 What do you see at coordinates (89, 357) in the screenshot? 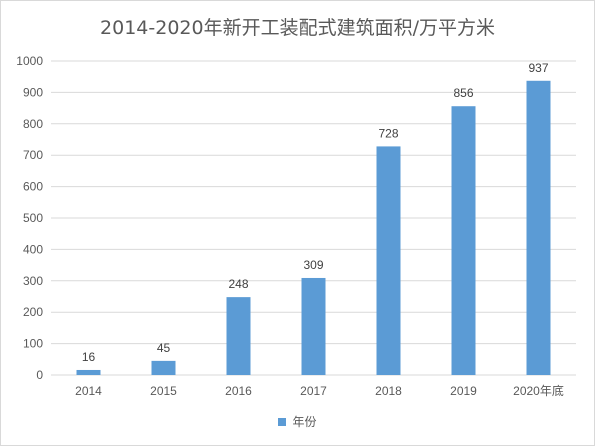
I see `data-label: 16` at bounding box center [89, 357].